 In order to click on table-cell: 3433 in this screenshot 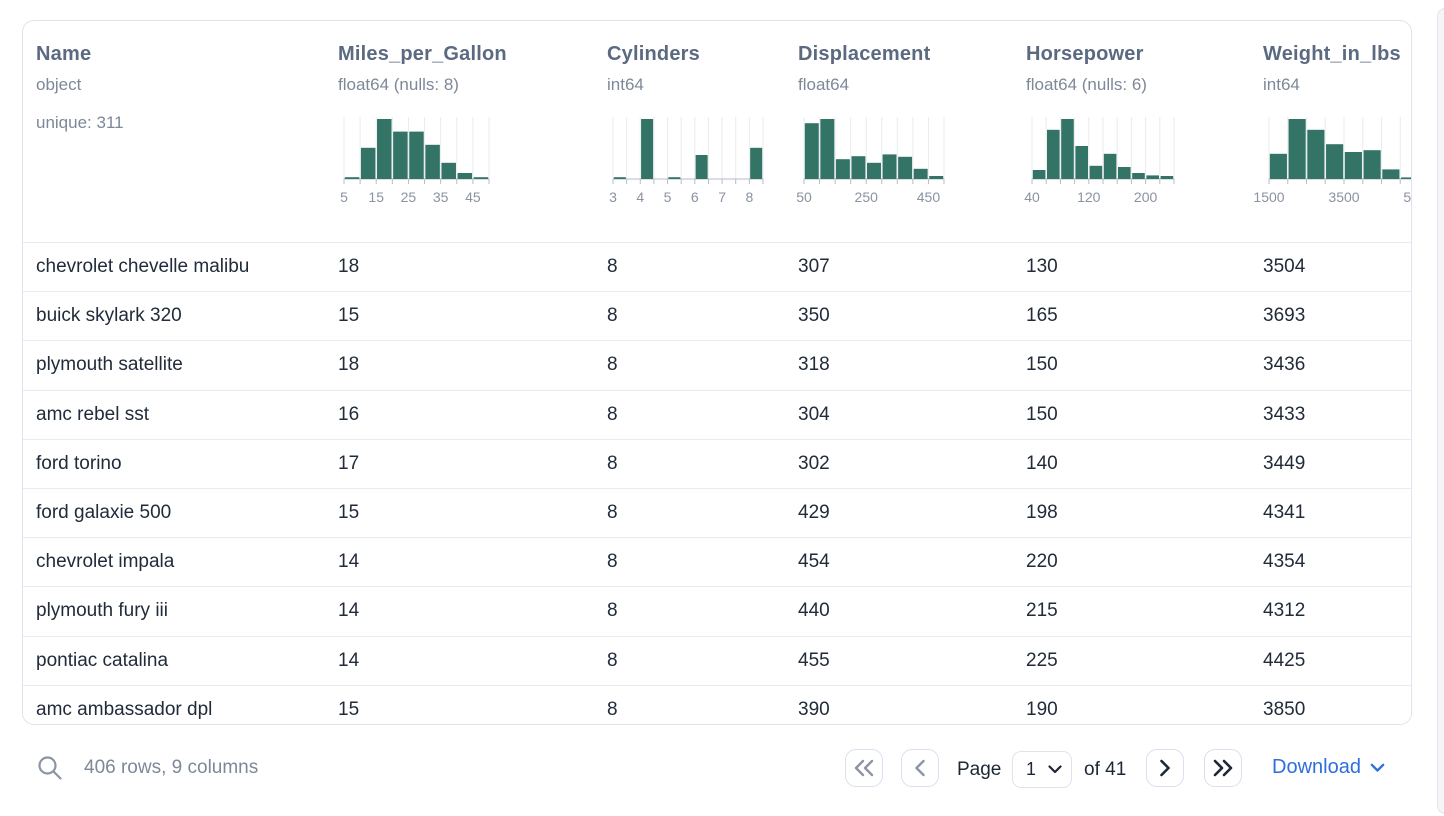, I will do `click(1284, 414)`.